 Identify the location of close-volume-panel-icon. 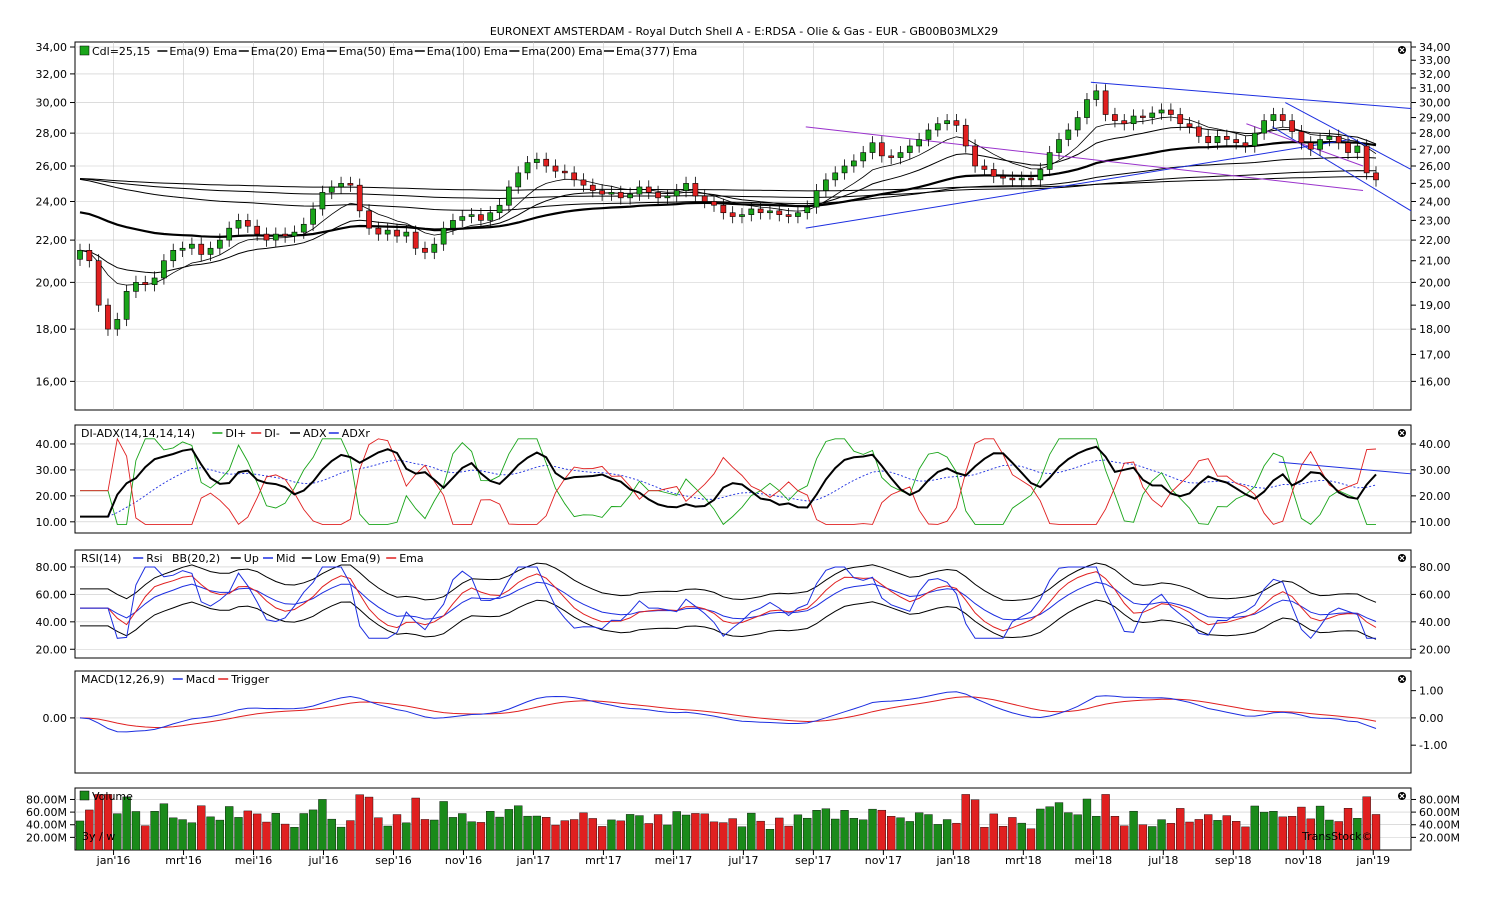
(1402, 796).